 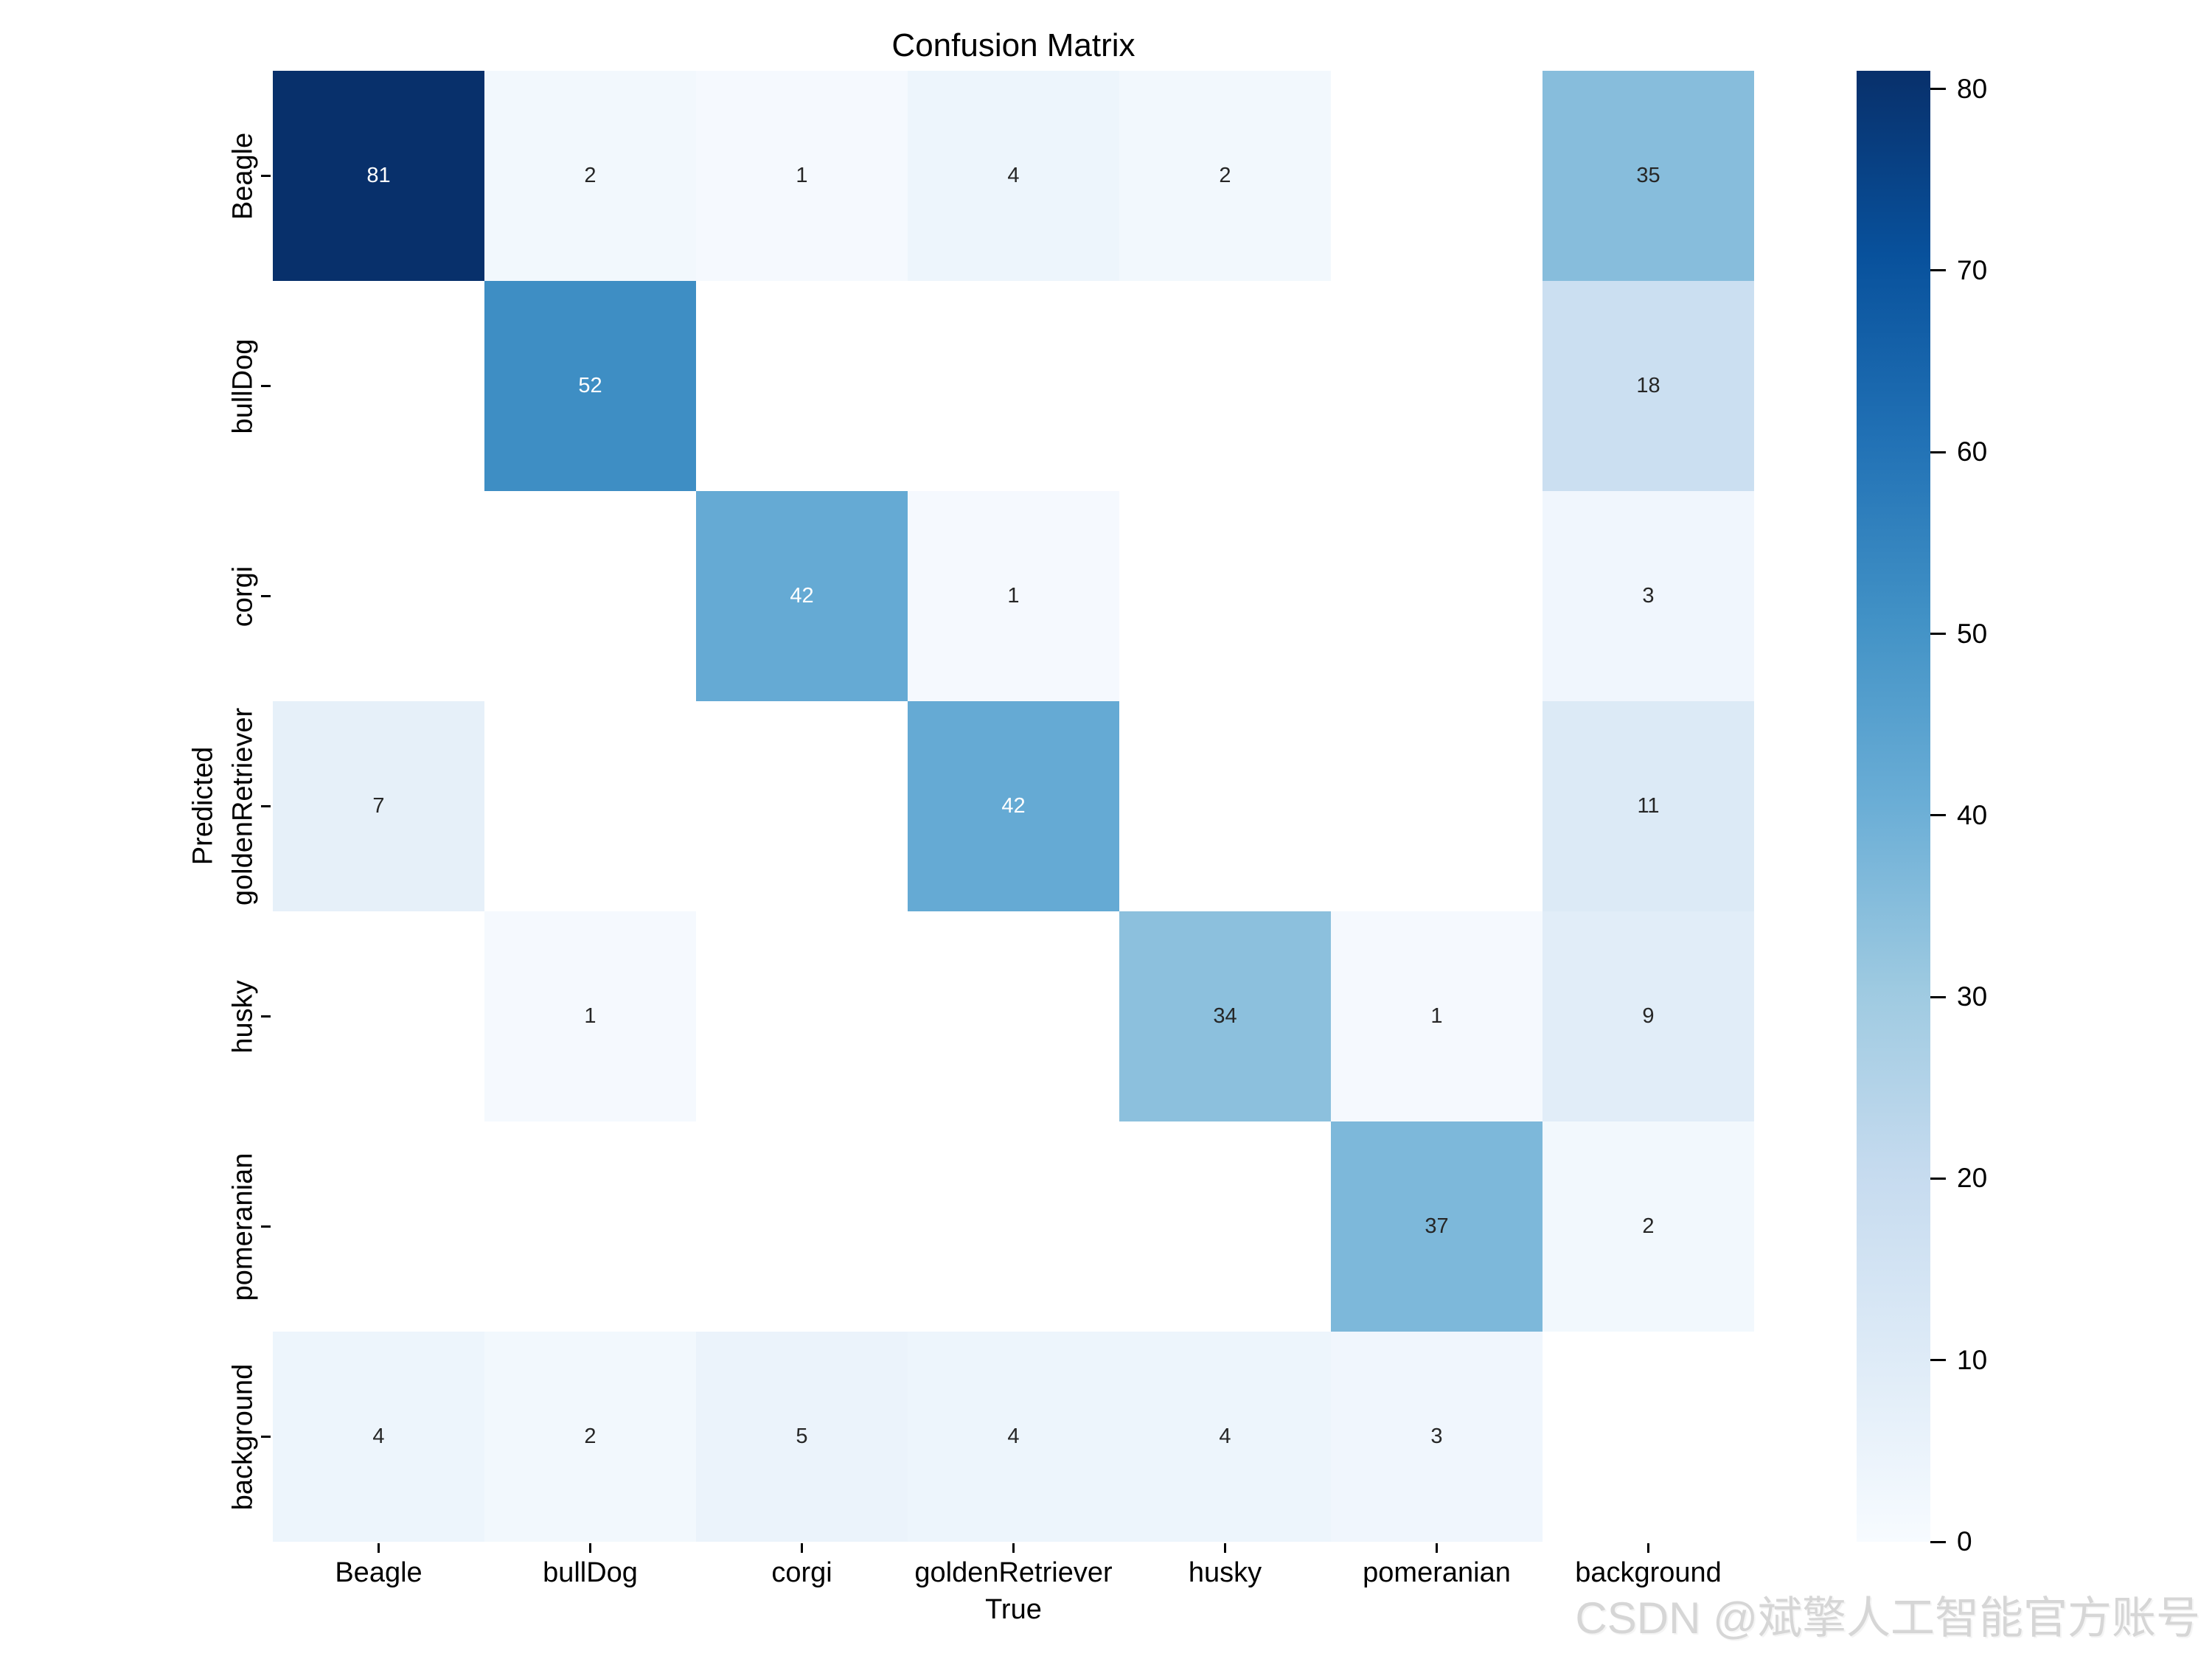 I want to click on cell-value: 7, so click(x=378, y=806).